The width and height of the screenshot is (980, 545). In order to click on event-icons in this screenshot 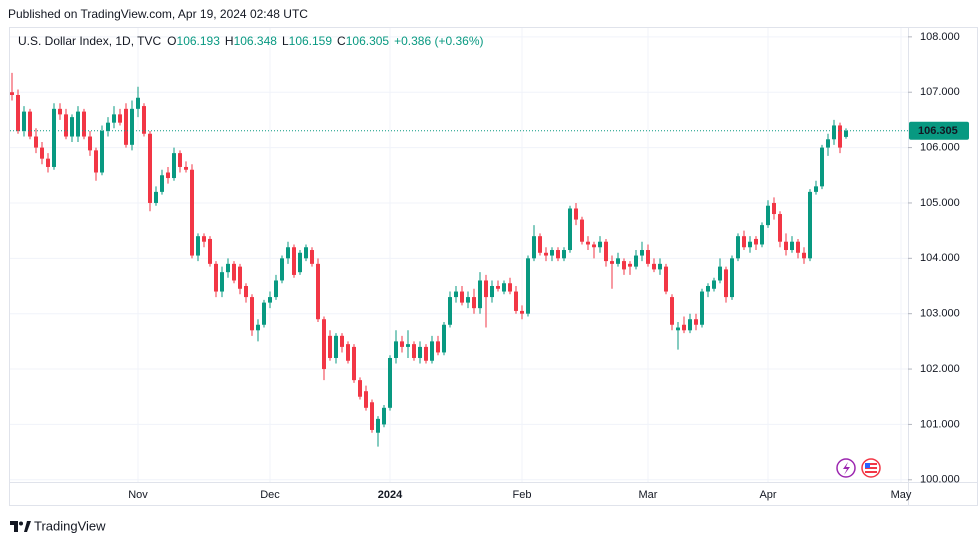, I will do `click(858, 468)`.